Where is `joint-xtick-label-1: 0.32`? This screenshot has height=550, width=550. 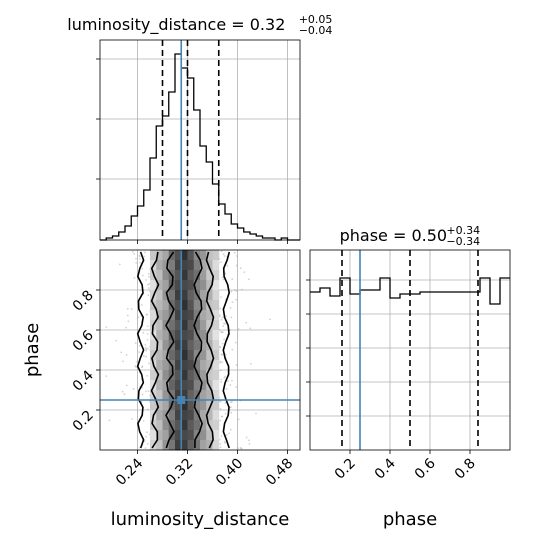
joint-xtick-label-1: 0.32 is located at coordinates (179, 472).